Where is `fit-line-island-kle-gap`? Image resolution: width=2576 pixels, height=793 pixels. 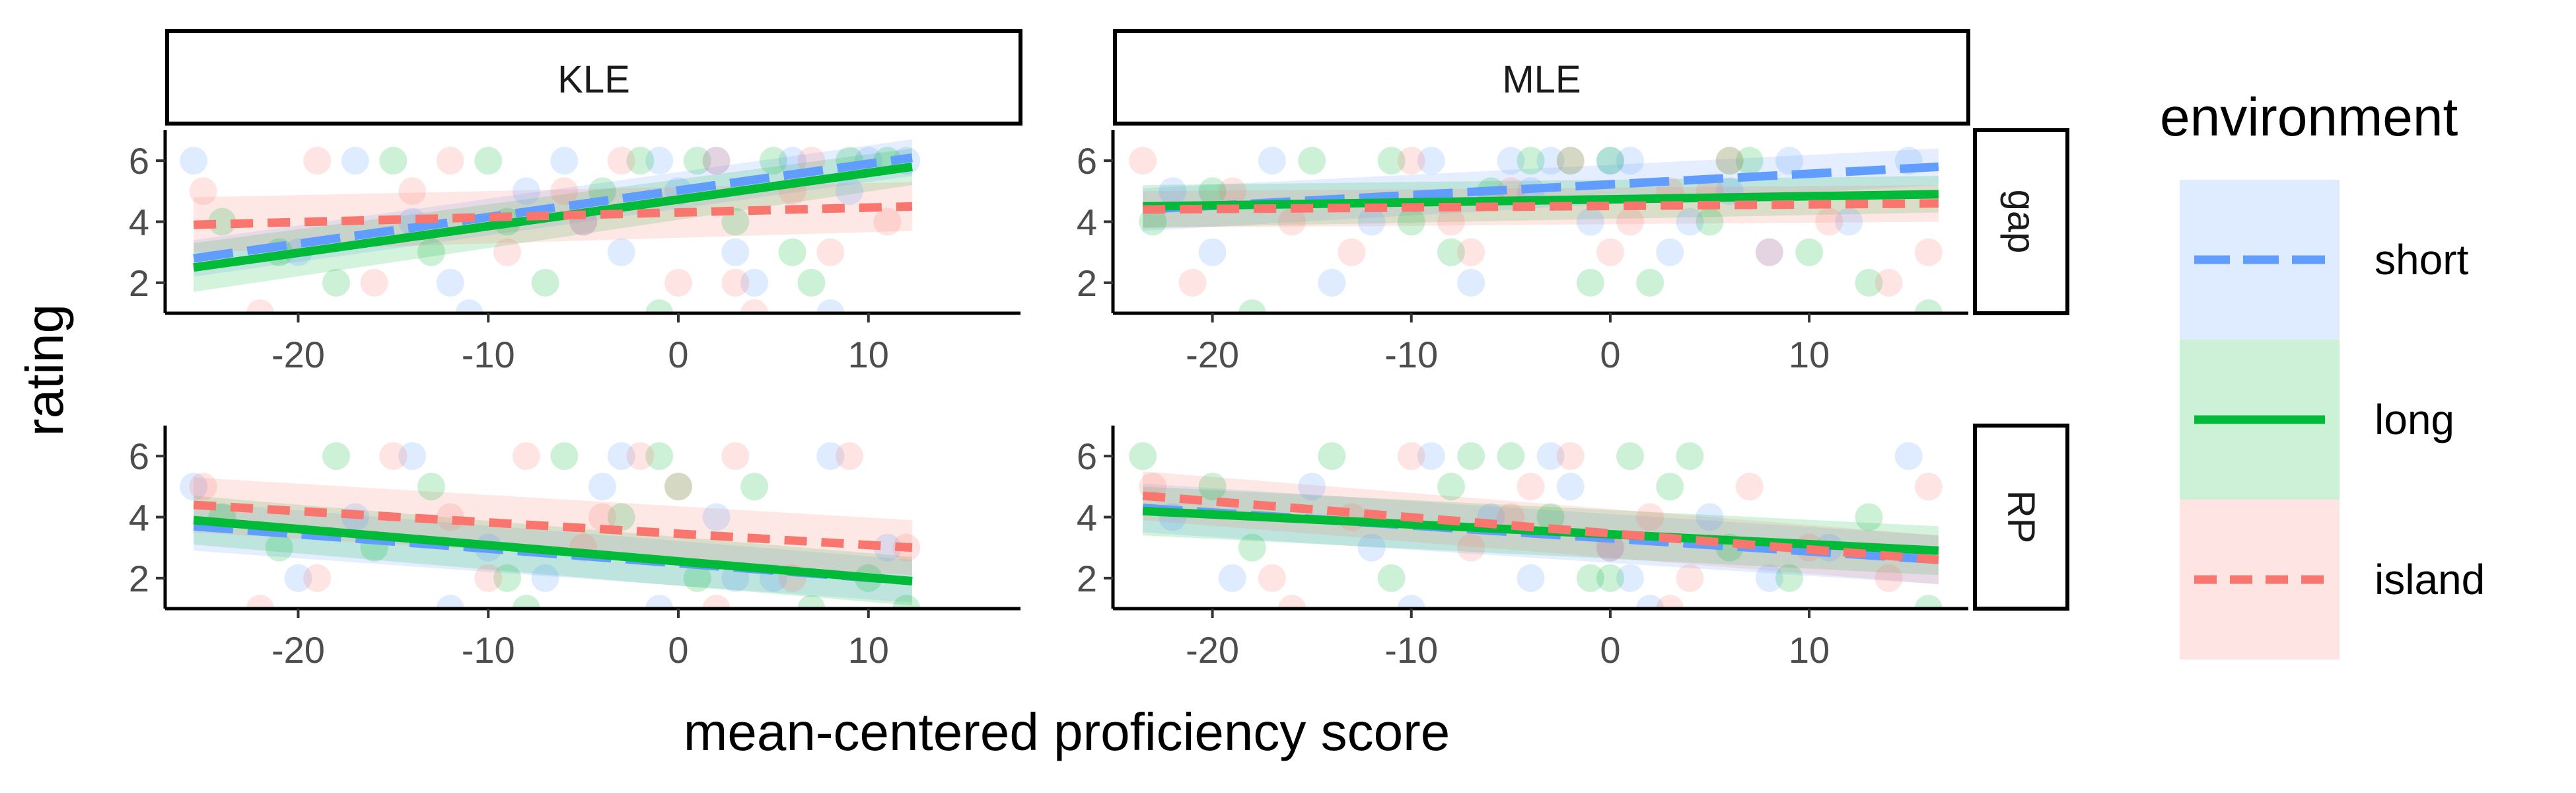
fit-line-island-kle-gap is located at coordinates (553, 216).